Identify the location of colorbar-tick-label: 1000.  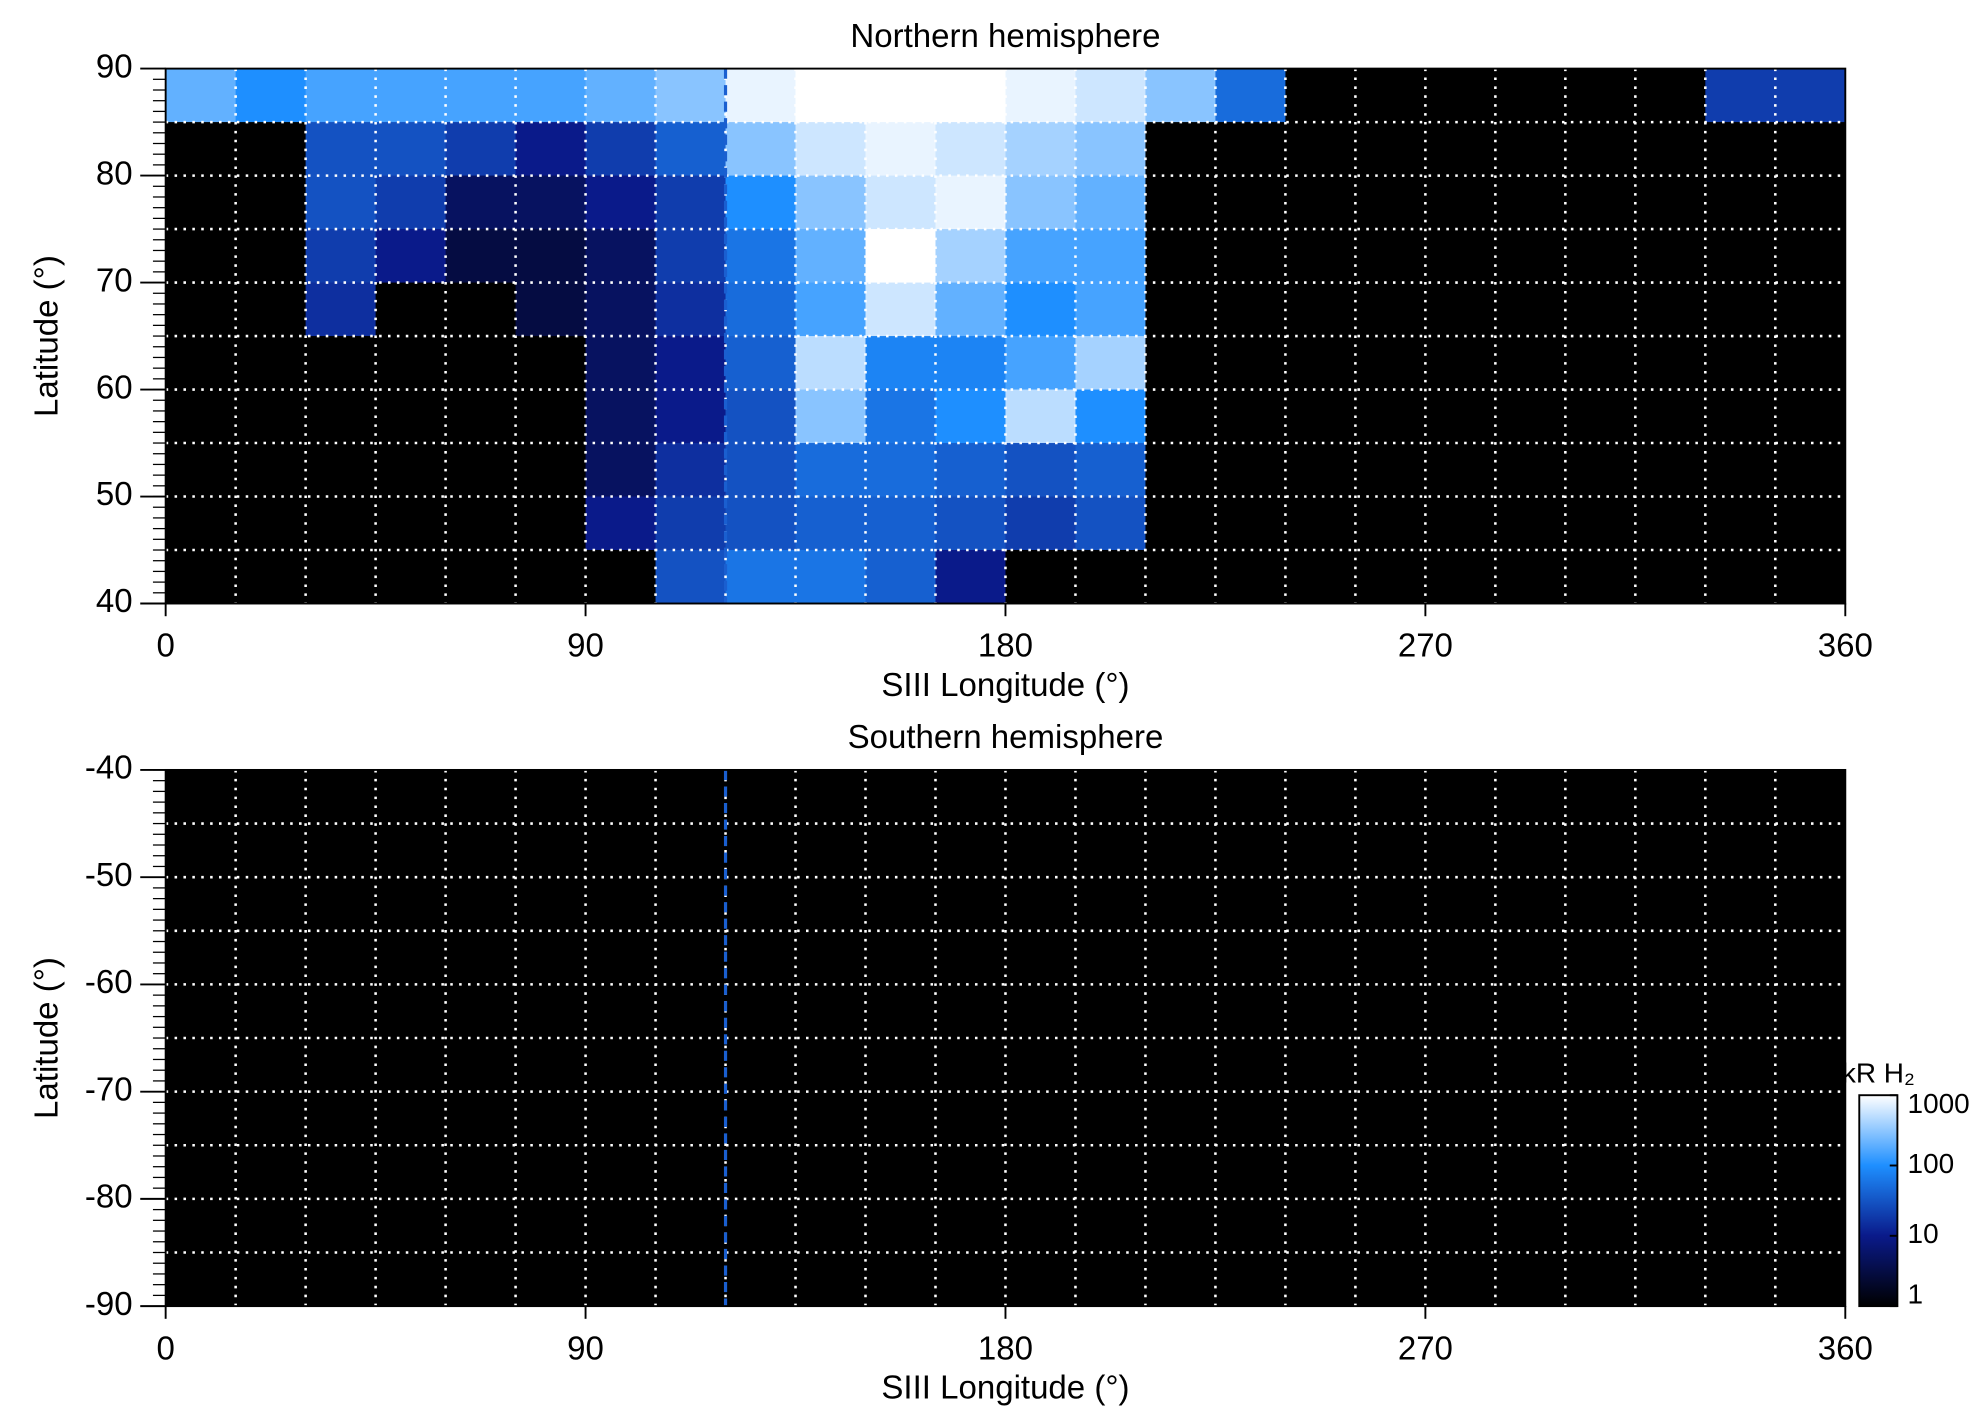
(1939, 1103).